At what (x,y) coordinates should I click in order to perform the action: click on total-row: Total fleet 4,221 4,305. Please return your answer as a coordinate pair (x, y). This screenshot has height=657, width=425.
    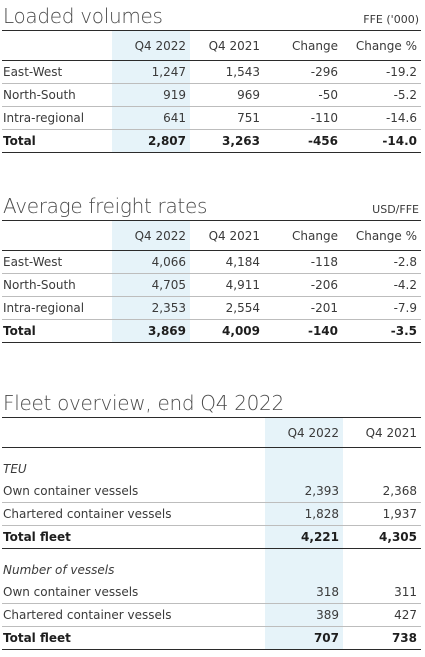
    Looking at the image, I should click on (211, 537).